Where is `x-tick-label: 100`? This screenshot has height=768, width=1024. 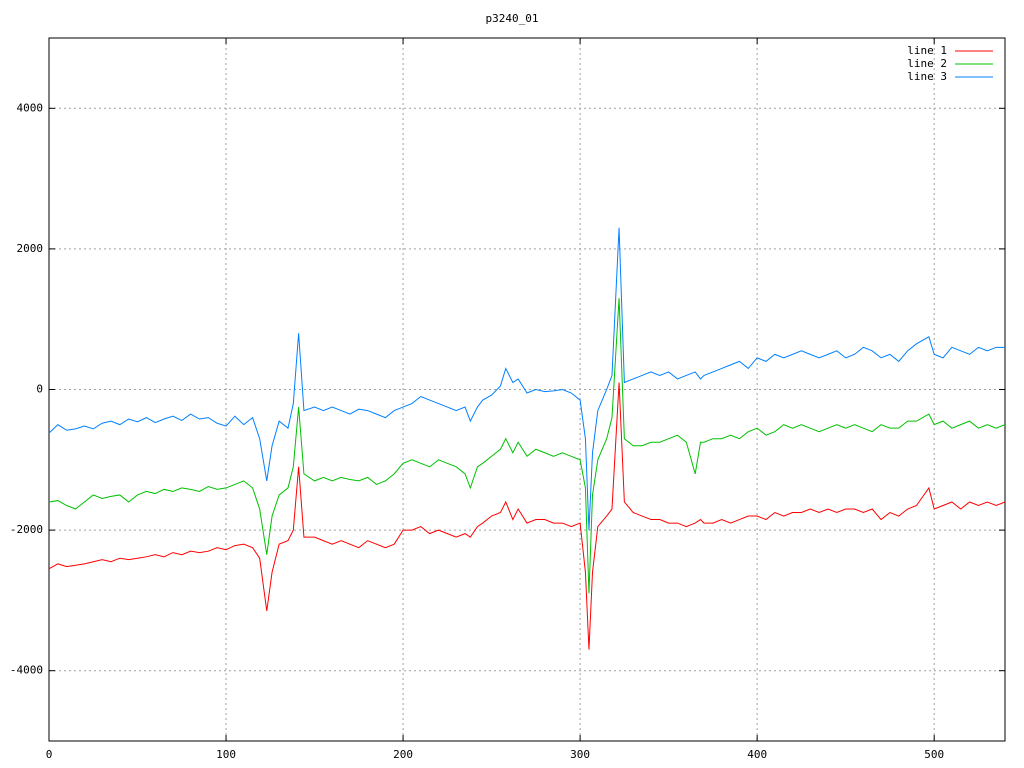
x-tick-label: 100 is located at coordinates (226, 754).